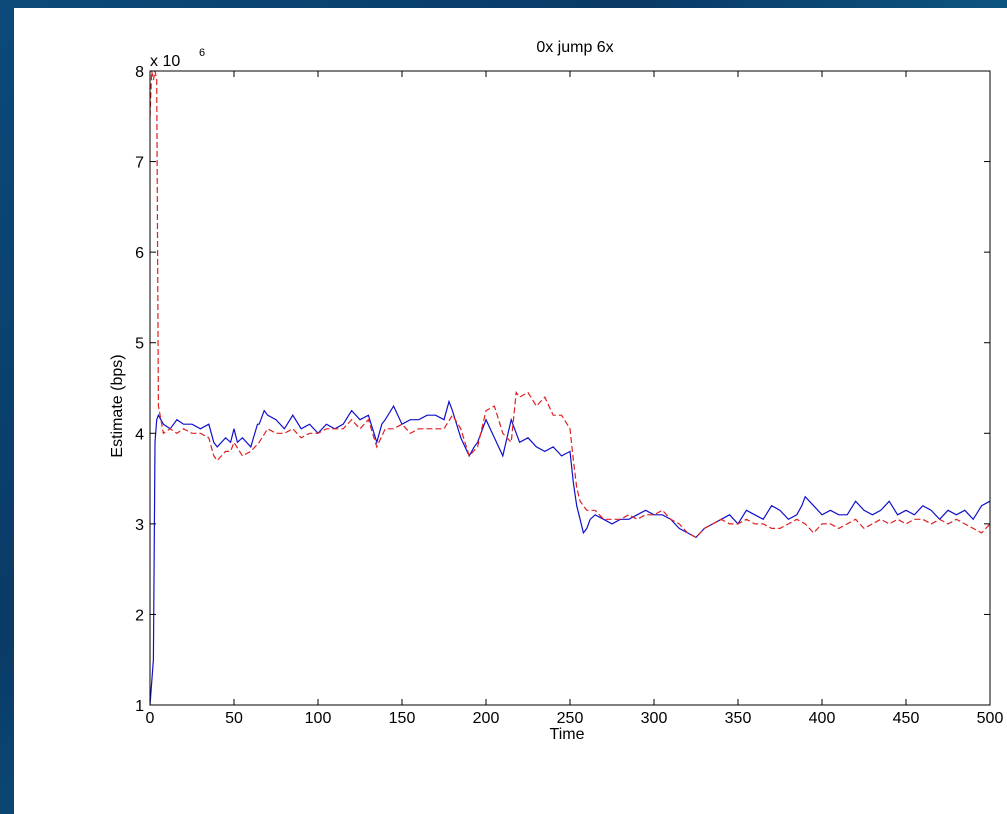 The width and height of the screenshot is (1007, 814). Describe the element at coordinates (402, 718) in the screenshot. I see `x-tick-label: 150` at that location.